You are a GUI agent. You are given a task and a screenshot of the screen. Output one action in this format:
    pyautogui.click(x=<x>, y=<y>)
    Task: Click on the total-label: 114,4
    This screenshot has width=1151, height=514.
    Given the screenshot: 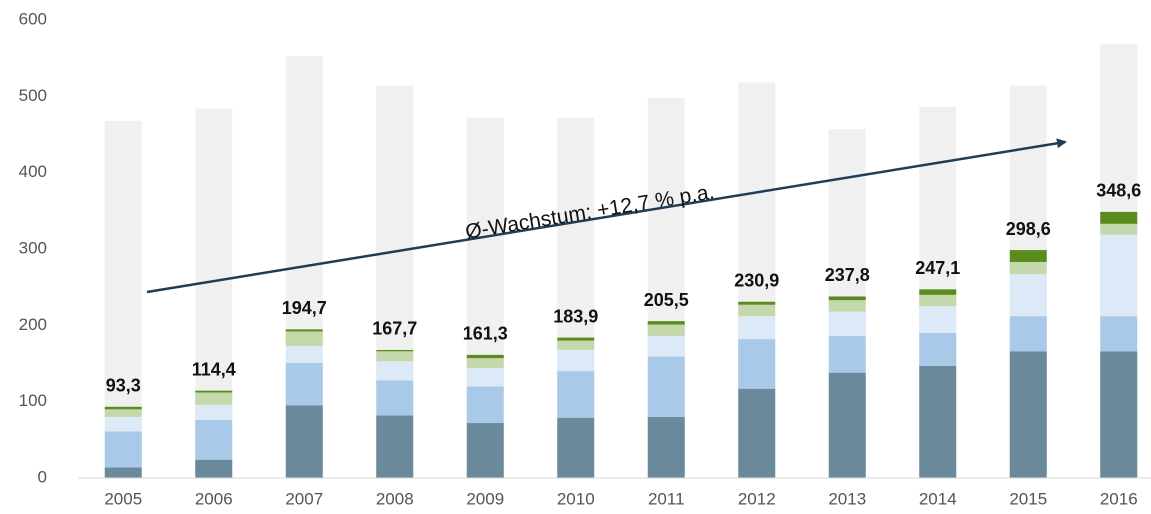 What is the action you would take?
    pyautogui.click(x=214, y=369)
    